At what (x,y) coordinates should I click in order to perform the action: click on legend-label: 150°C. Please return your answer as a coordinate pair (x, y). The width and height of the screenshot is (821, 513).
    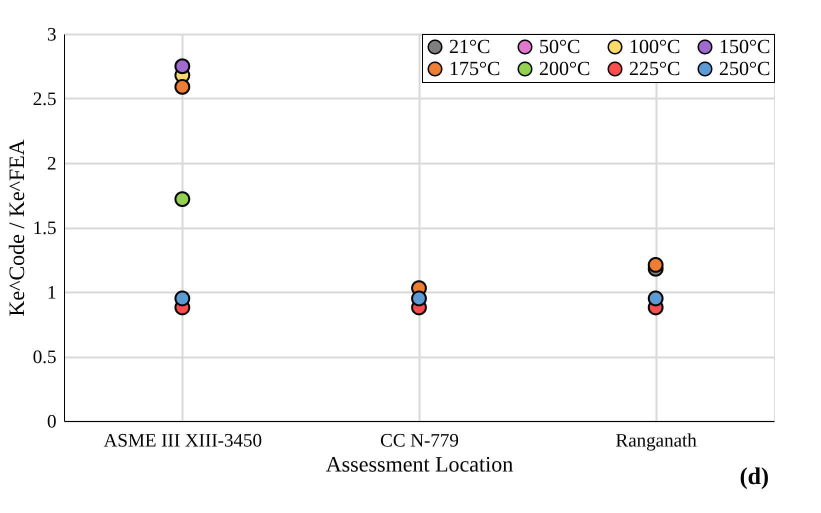
    Looking at the image, I should click on (744, 47).